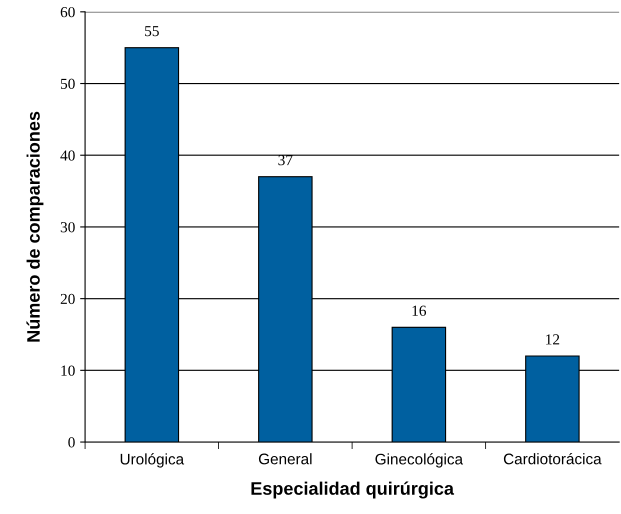 This screenshot has width=621, height=514. I want to click on y-tick-label: 0, so click(71, 442).